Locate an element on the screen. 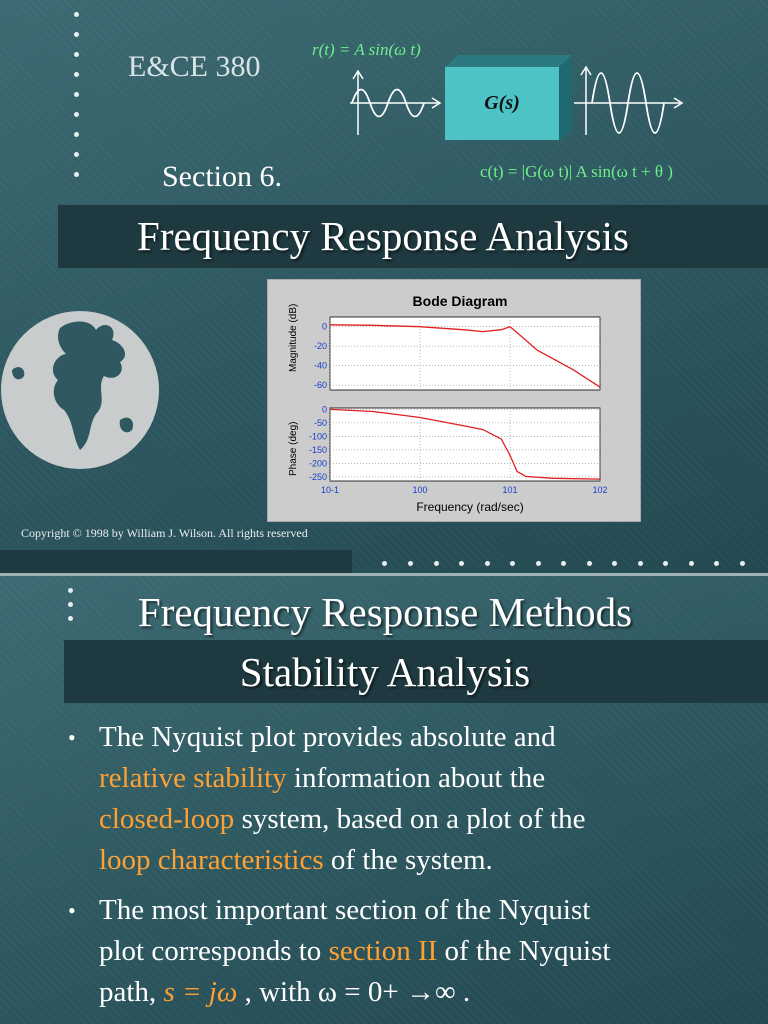  bode-xtick-label: 101 is located at coordinates (509, 490).